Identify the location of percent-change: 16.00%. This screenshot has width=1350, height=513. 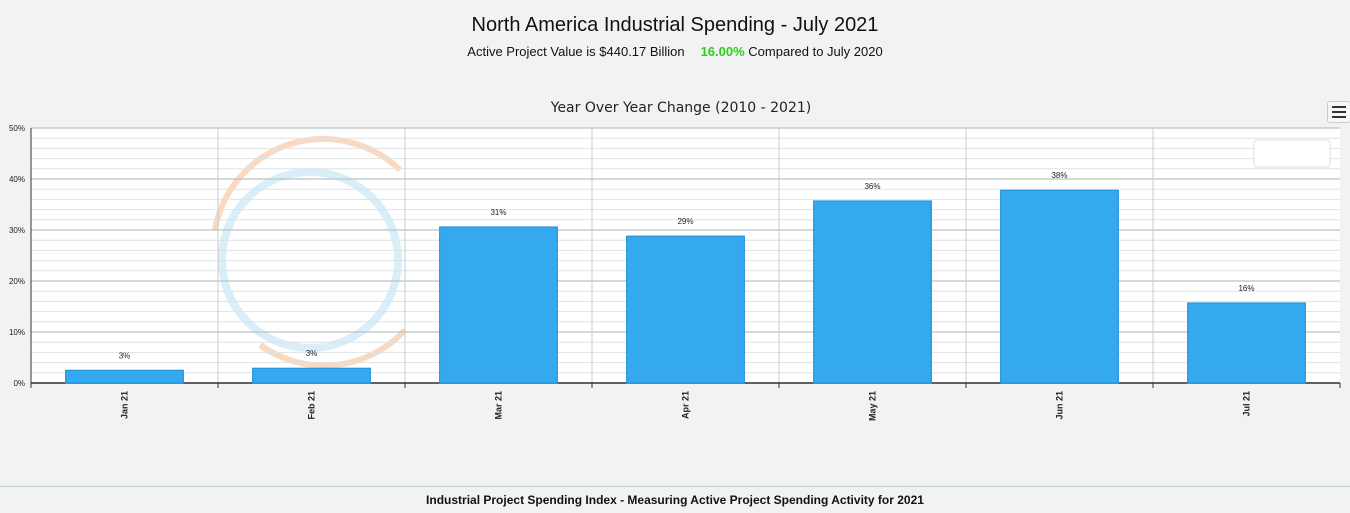
(722, 51).